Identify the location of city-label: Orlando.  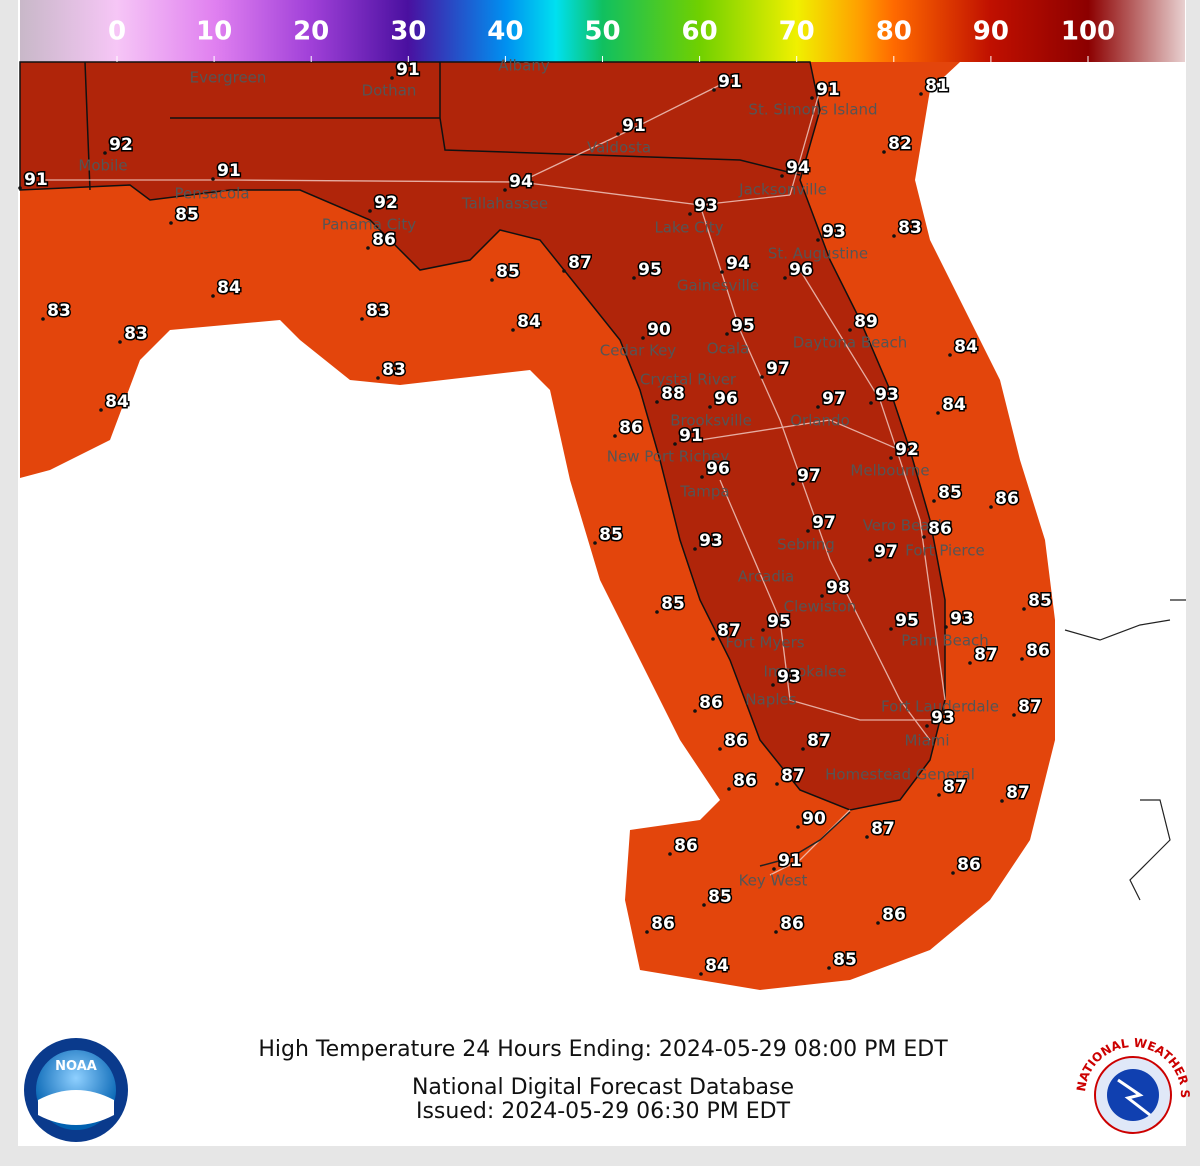
(820, 421).